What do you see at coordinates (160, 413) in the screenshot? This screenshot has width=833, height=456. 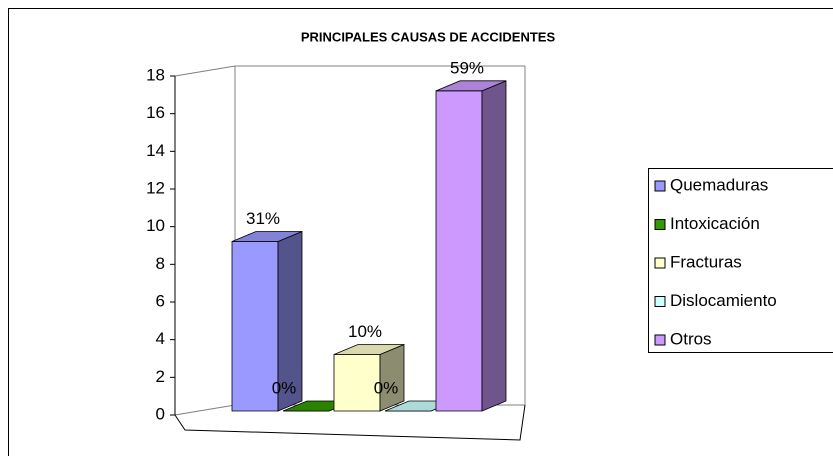 I see `y-tick-label: 0` at bounding box center [160, 413].